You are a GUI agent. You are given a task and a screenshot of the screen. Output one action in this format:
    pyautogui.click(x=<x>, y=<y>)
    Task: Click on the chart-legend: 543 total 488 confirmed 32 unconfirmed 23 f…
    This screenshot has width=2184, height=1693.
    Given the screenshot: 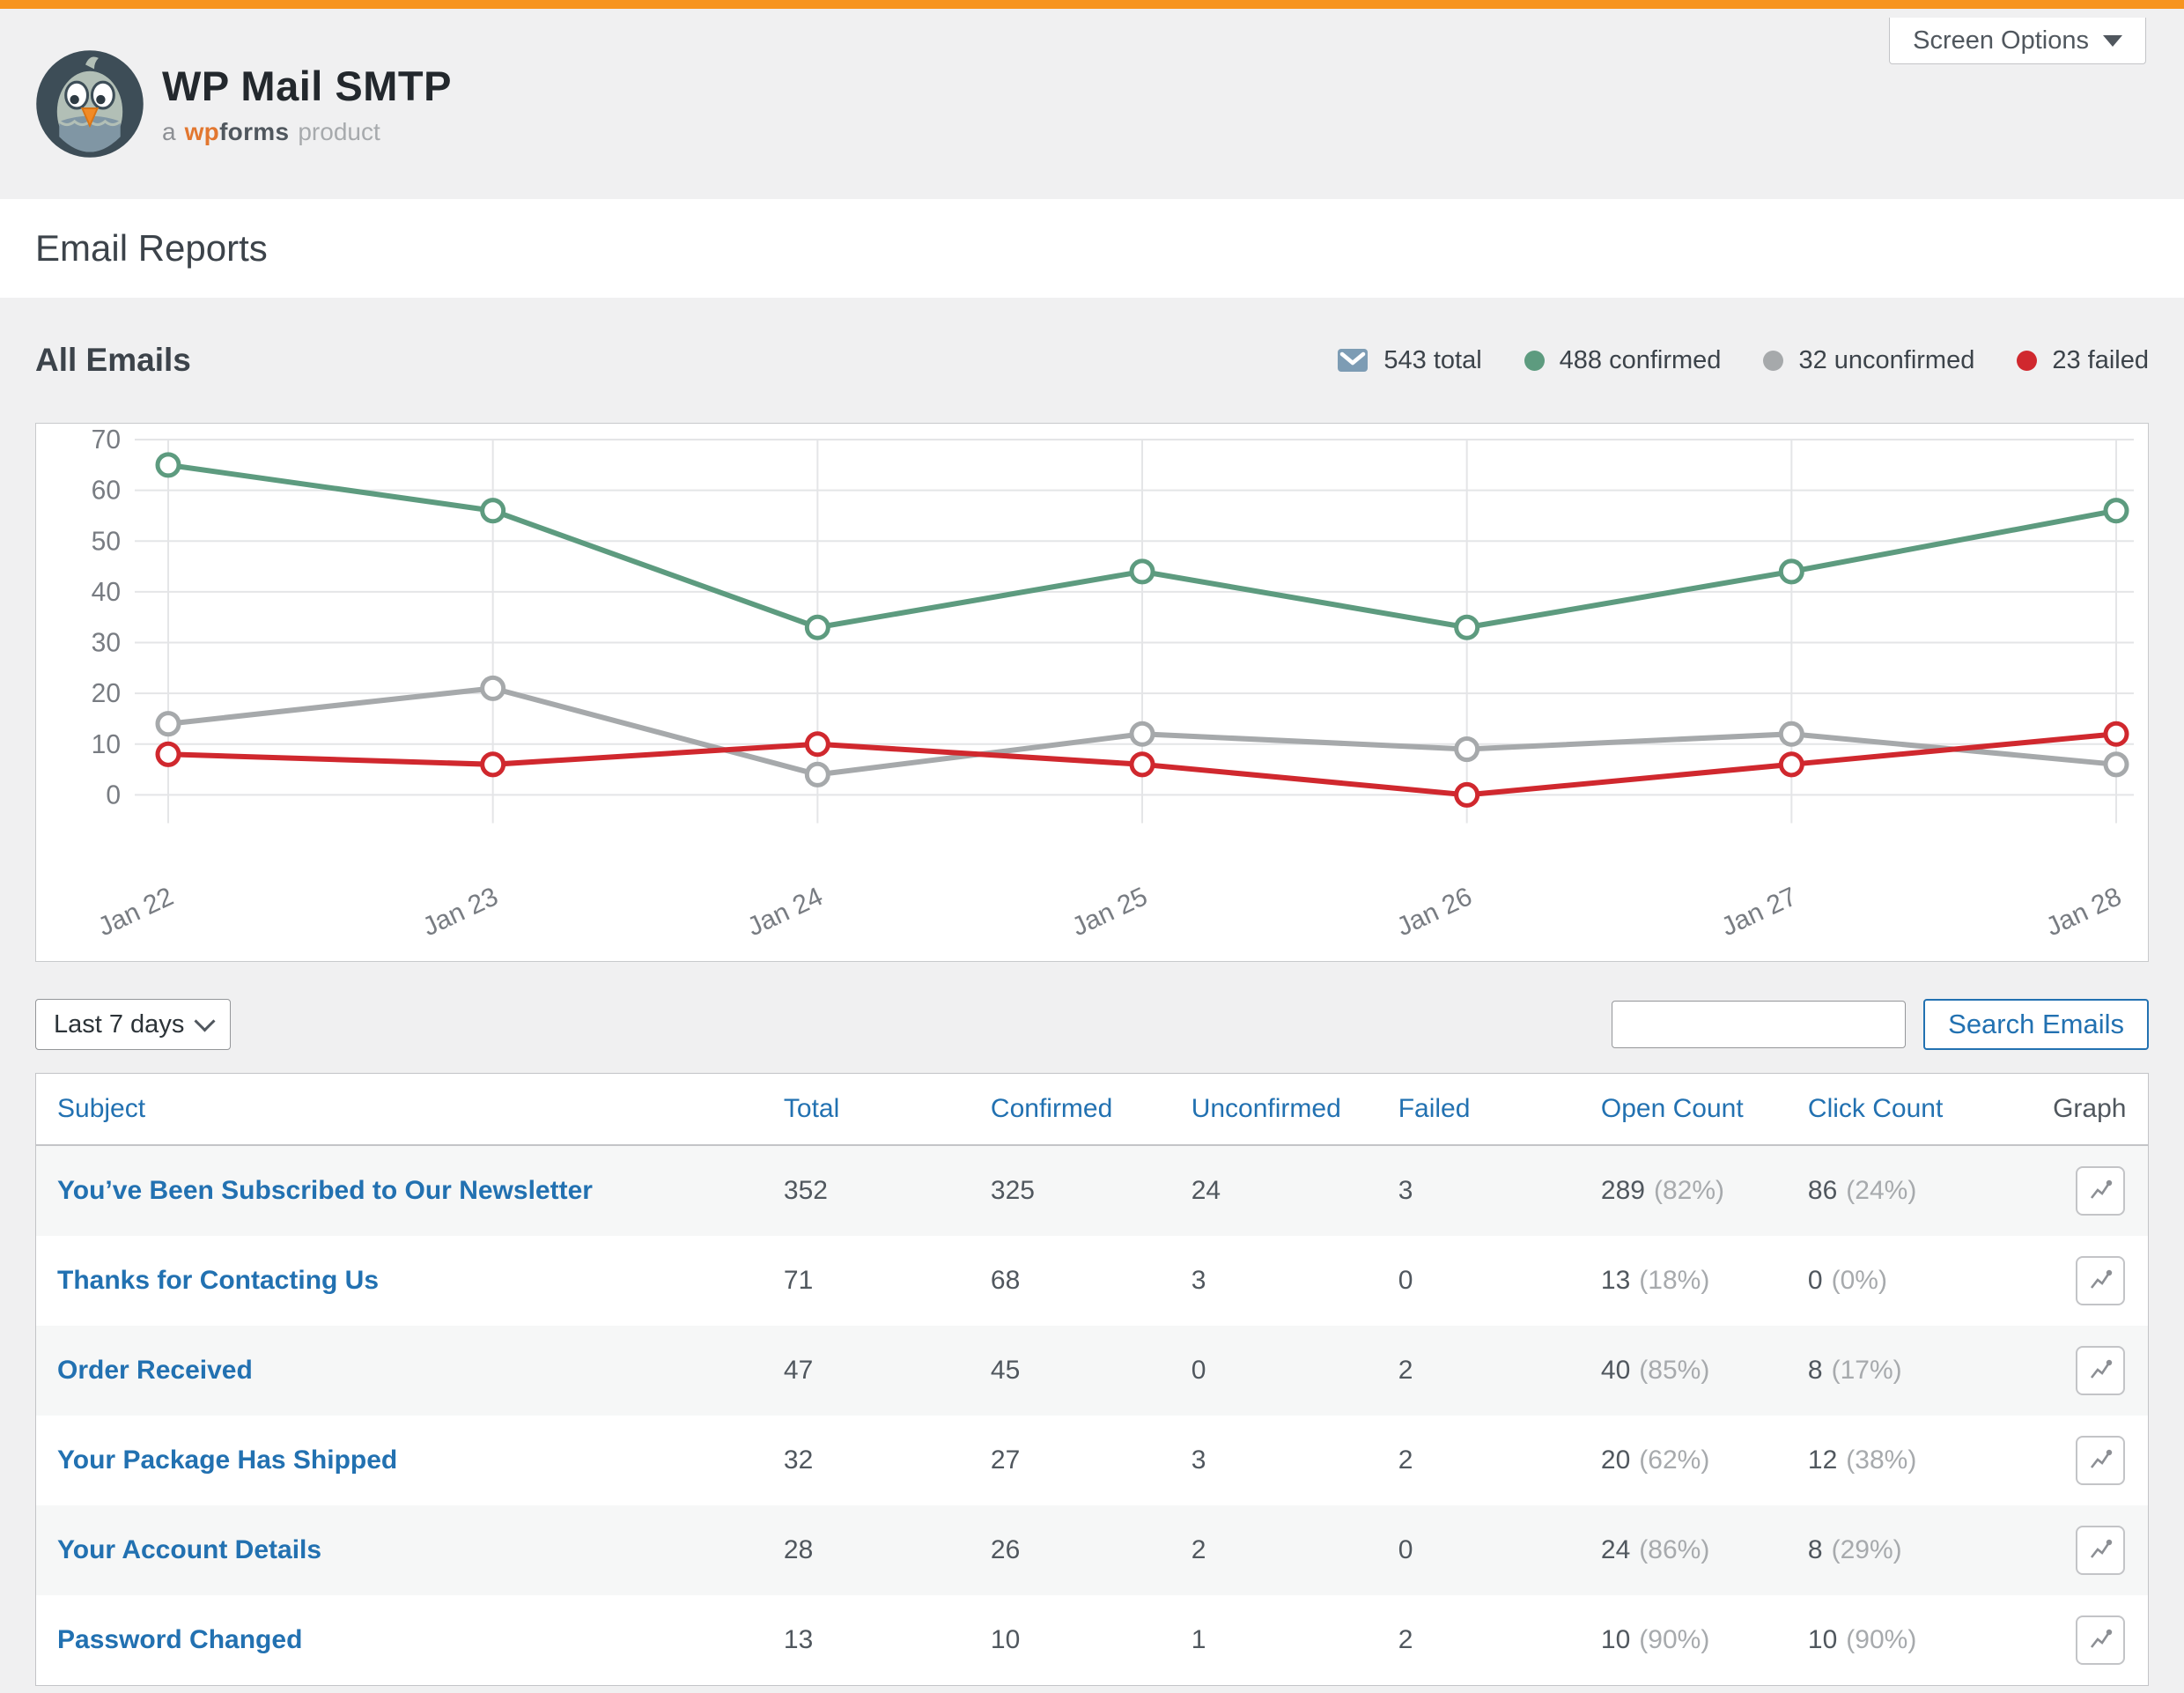 What is the action you would take?
    pyautogui.click(x=1743, y=360)
    